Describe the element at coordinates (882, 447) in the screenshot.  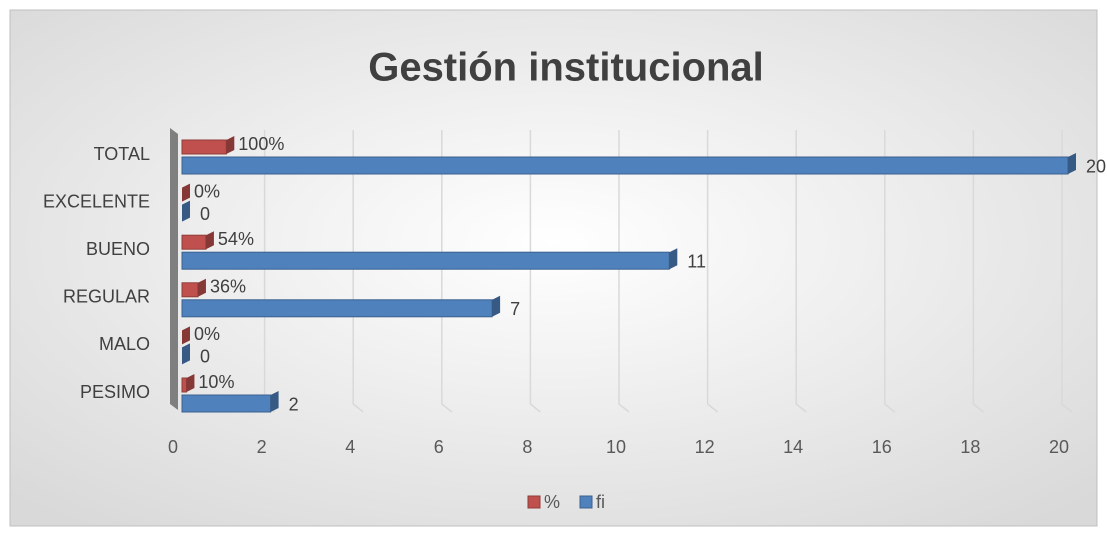
I see `x-tick-label: 16` at that location.